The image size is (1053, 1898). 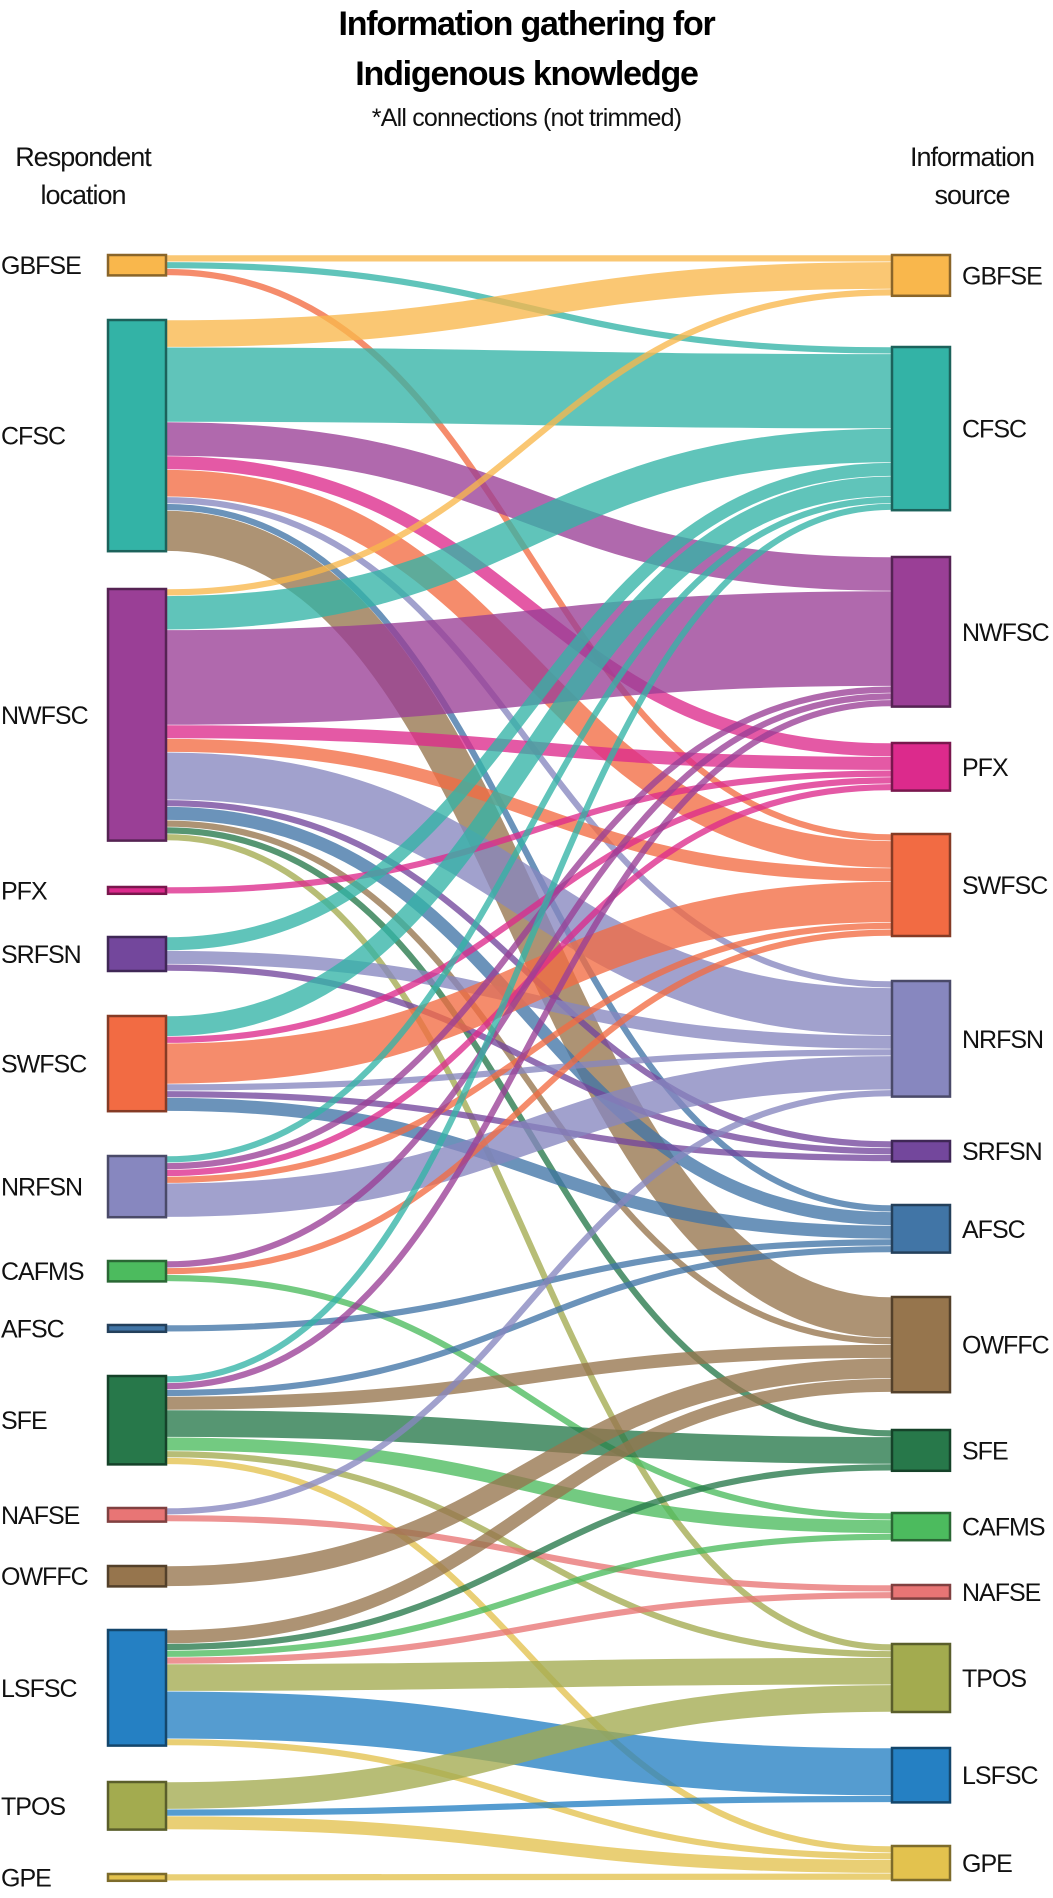 I want to click on link-lsfsc-to-sfe, so click(x=529, y=1557).